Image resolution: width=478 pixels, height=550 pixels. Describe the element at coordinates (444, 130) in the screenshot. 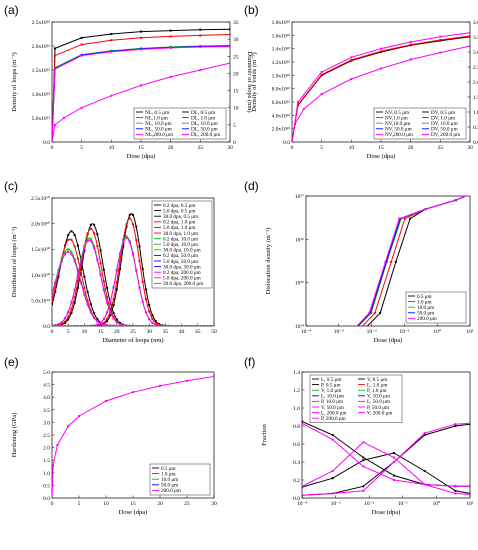

I see `legend-entry: DV, 50.0 μm` at that location.